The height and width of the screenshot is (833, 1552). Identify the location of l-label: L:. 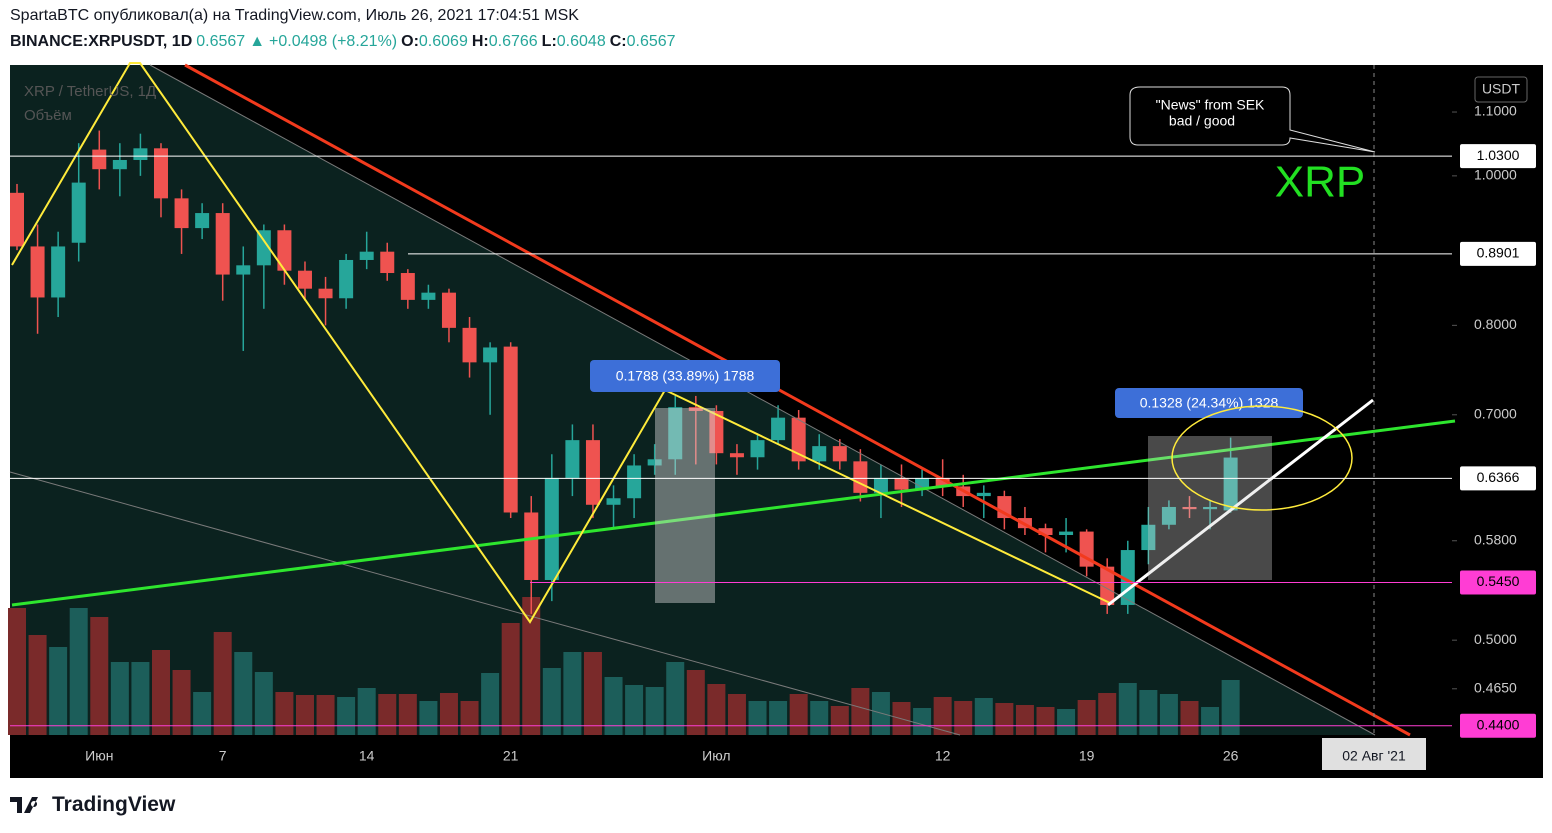
(549, 41).